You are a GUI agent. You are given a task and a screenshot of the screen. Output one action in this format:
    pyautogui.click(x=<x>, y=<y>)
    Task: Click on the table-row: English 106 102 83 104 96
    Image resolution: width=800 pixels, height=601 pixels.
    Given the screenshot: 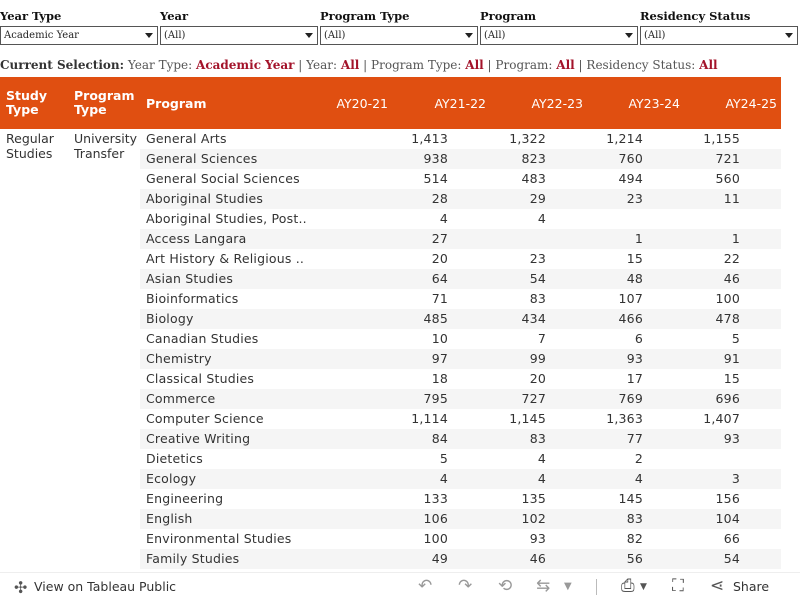 What is the action you would take?
    pyautogui.click(x=460, y=519)
    